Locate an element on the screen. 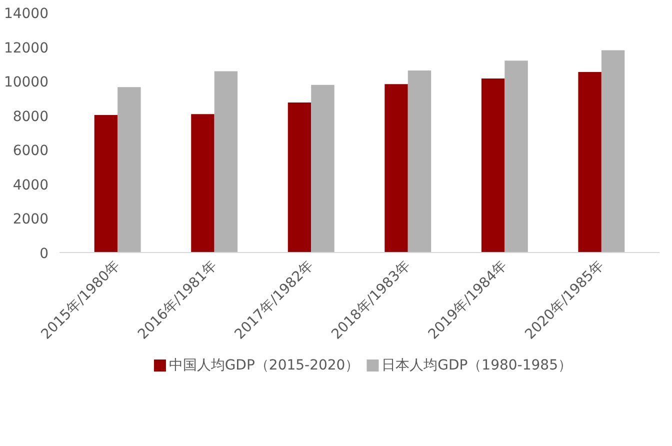 The image size is (672, 446). y-tick-label: 14000 is located at coordinates (26, 14).